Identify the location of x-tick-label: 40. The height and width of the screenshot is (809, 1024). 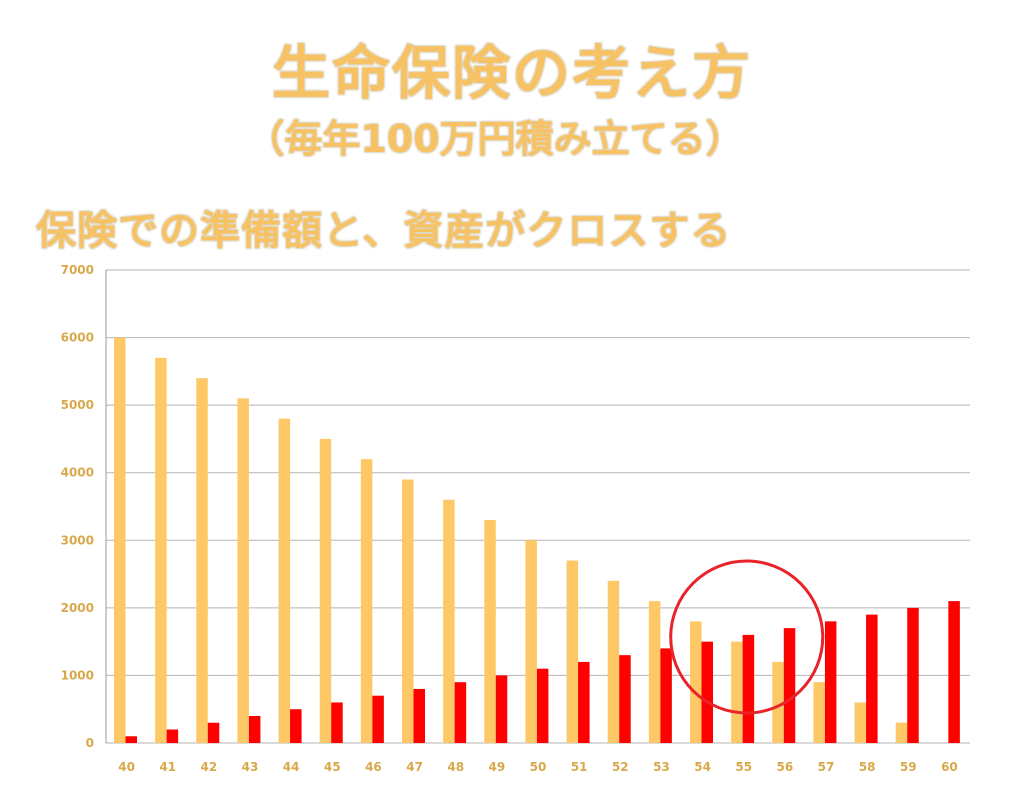
(126, 767).